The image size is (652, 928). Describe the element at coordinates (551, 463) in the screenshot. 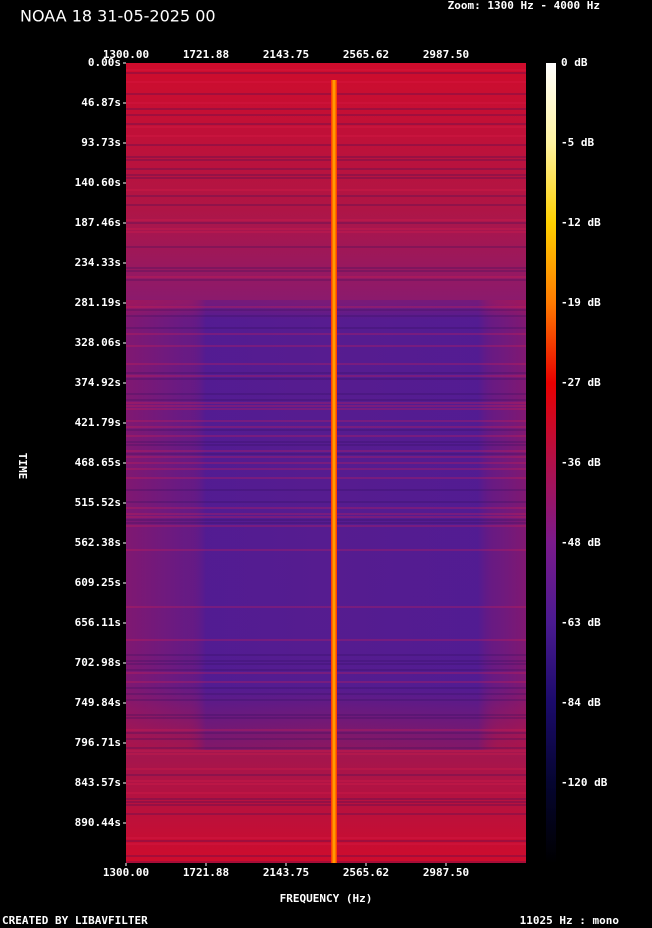

I see `colorbar` at that location.